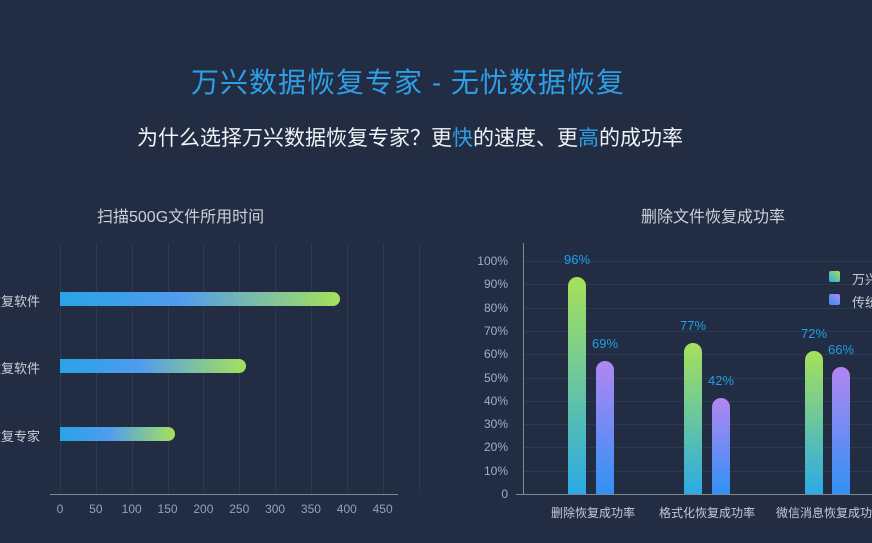 The image size is (872, 543). What do you see at coordinates (131, 509) in the screenshot?
I see `x-tick-label: 100` at bounding box center [131, 509].